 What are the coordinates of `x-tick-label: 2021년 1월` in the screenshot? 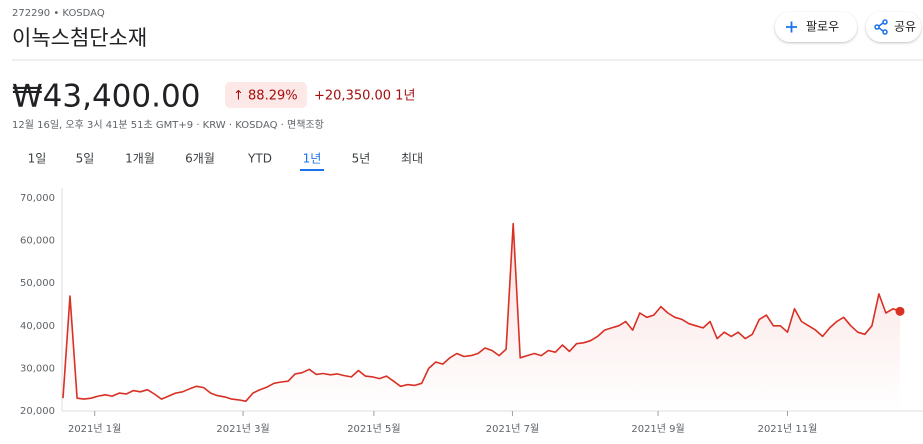 It's located at (94, 429).